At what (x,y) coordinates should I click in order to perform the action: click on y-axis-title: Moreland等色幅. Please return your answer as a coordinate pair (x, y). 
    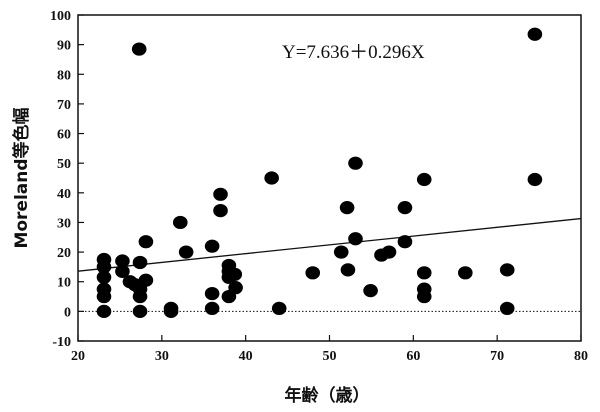
    Looking at the image, I should click on (21, 177).